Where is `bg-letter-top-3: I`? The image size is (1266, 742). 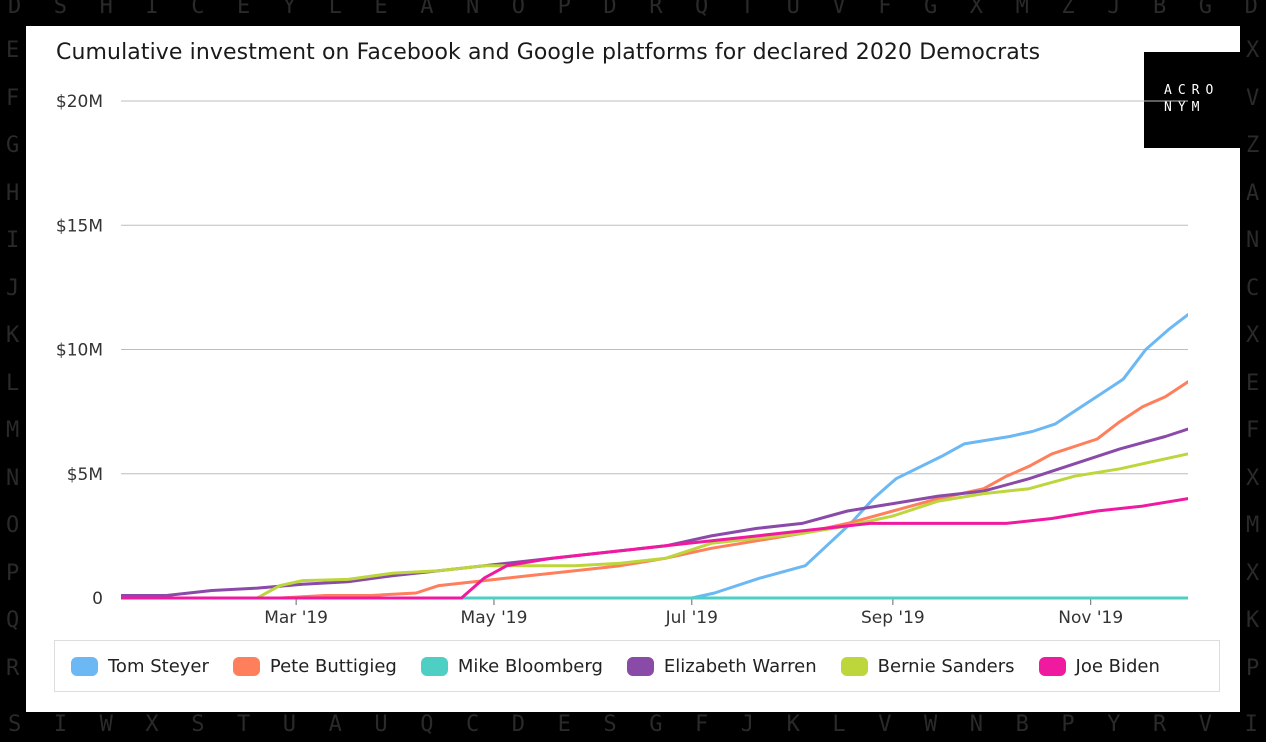
bg-letter-top-3: I is located at coordinates (152, 9).